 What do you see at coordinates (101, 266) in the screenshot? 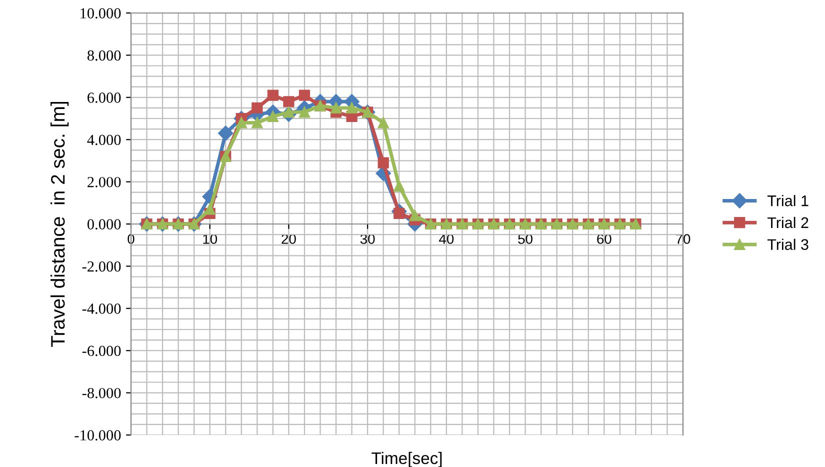
I see `y-tick-label: -2.000` at bounding box center [101, 266].